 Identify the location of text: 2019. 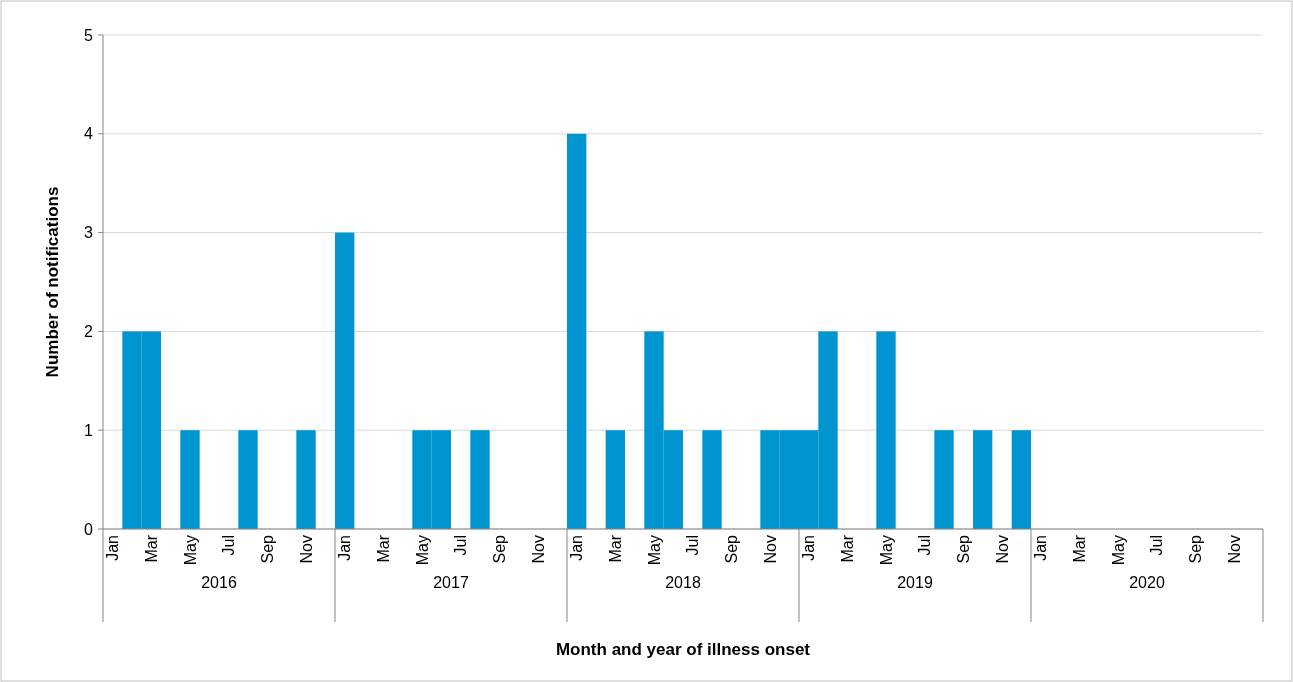
(915, 582).